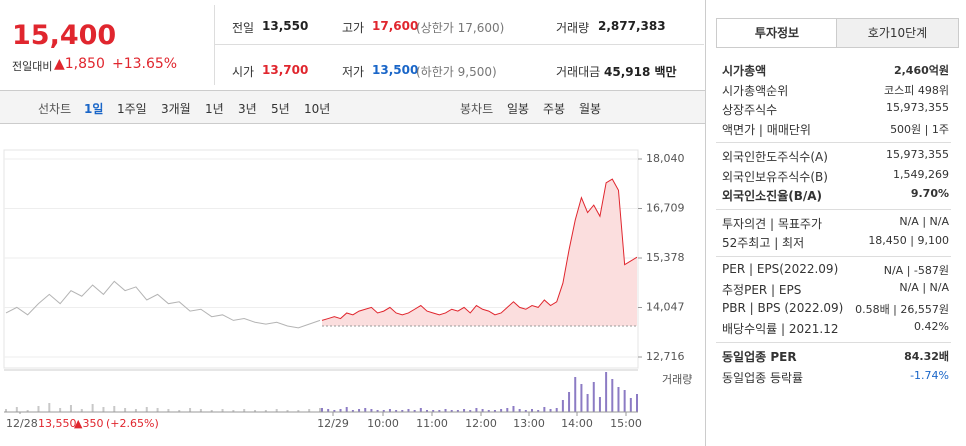 This screenshot has width=966, height=446. Describe the element at coordinates (479, 252) in the screenshot. I see `area` at that location.